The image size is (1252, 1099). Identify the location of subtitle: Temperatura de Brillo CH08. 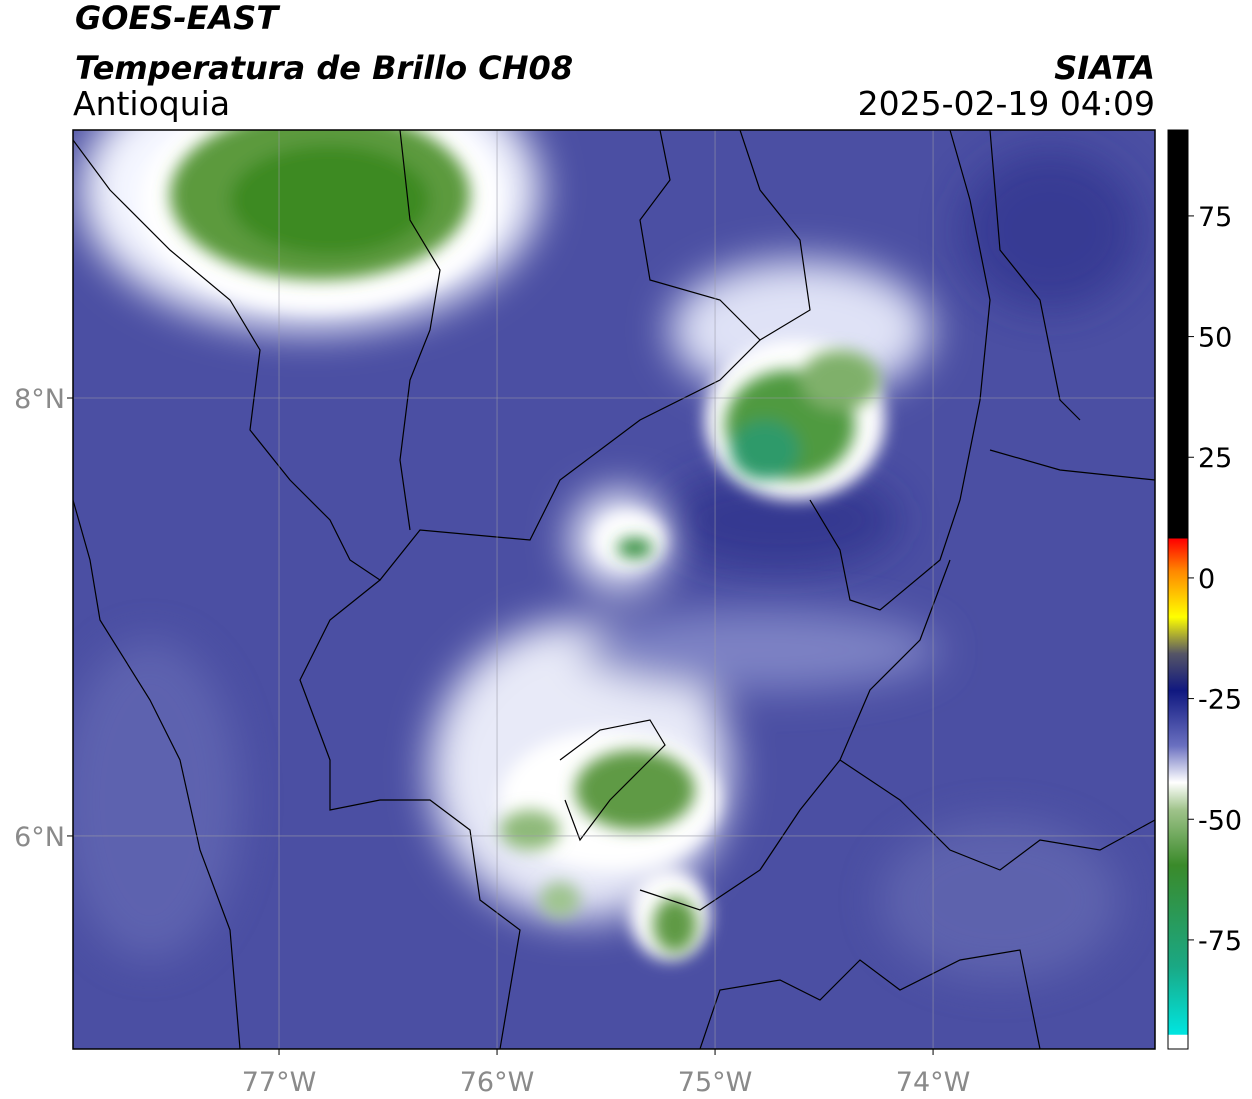
(324, 68).